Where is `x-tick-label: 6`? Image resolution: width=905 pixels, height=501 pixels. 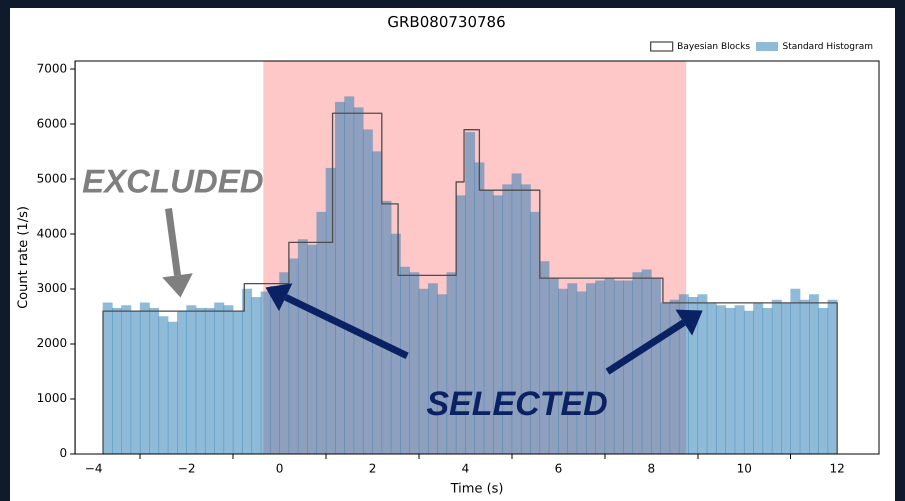
x-tick-label: 6 is located at coordinates (558, 468).